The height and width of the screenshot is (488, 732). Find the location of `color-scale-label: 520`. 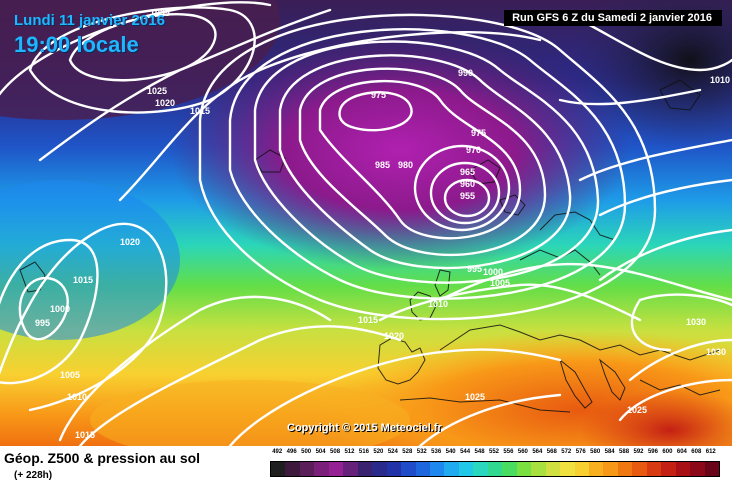

color-scale-label: 520 is located at coordinates (378, 452).